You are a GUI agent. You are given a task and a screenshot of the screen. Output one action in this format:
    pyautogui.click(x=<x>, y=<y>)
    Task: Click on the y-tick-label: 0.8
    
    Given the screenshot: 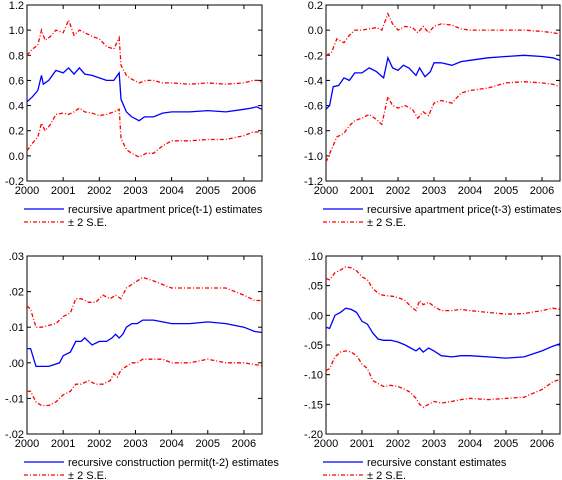 What is the action you would take?
    pyautogui.click(x=16, y=56)
    